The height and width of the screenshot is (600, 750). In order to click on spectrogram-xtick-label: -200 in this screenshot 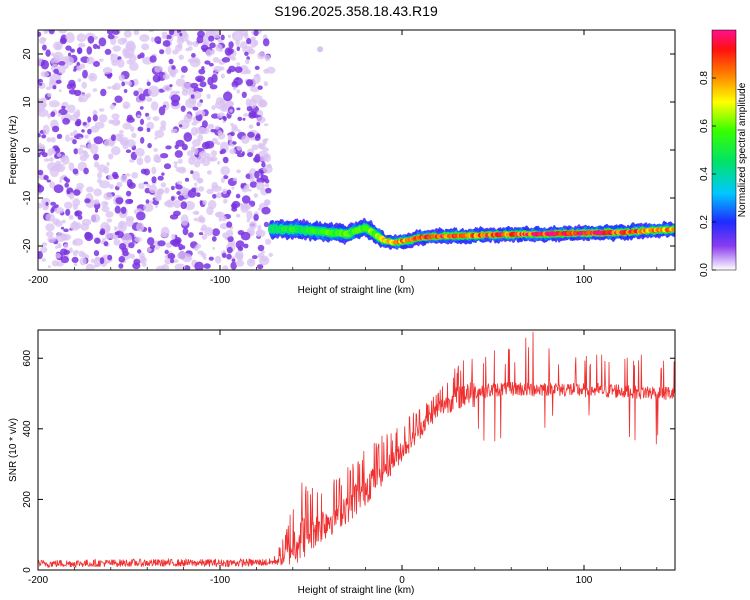, I will do `click(38, 280)`.